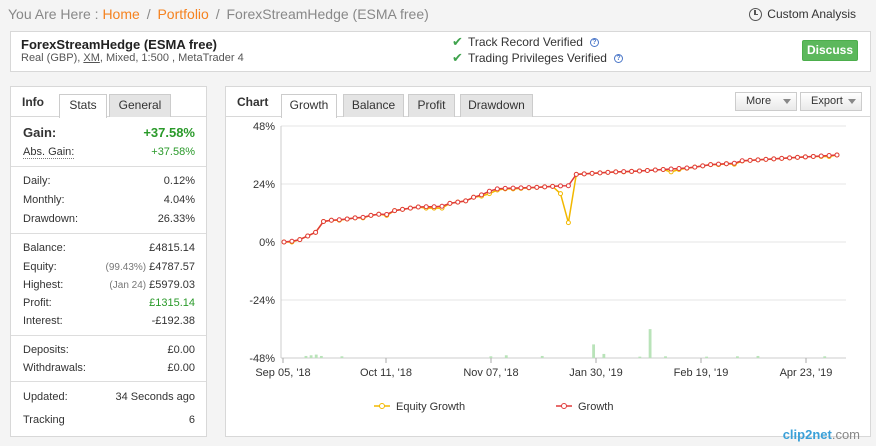  Describe the element at coordinates (183, 14) in the screenshot. I see `breadcrumb-portfolio-link: Portfolio` at that location.